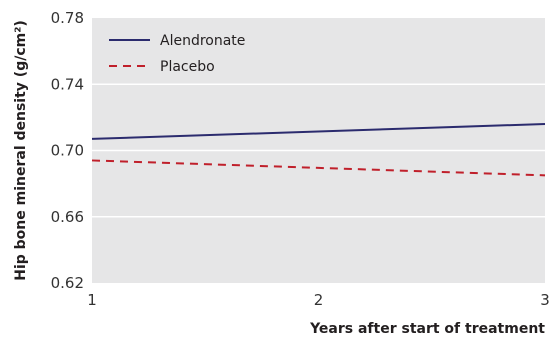 This screenshot has height=341, width=549. What do you see at coordinates (427, 329) in the screenshot?
I see `x-axis-title: Years after start of treatment` at bounding box center [427, 329].